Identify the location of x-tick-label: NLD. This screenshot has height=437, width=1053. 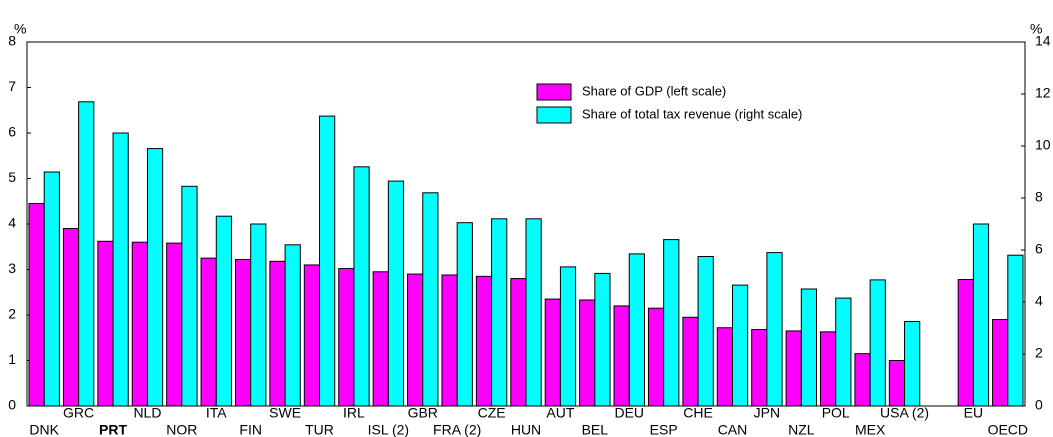
(147, 413).